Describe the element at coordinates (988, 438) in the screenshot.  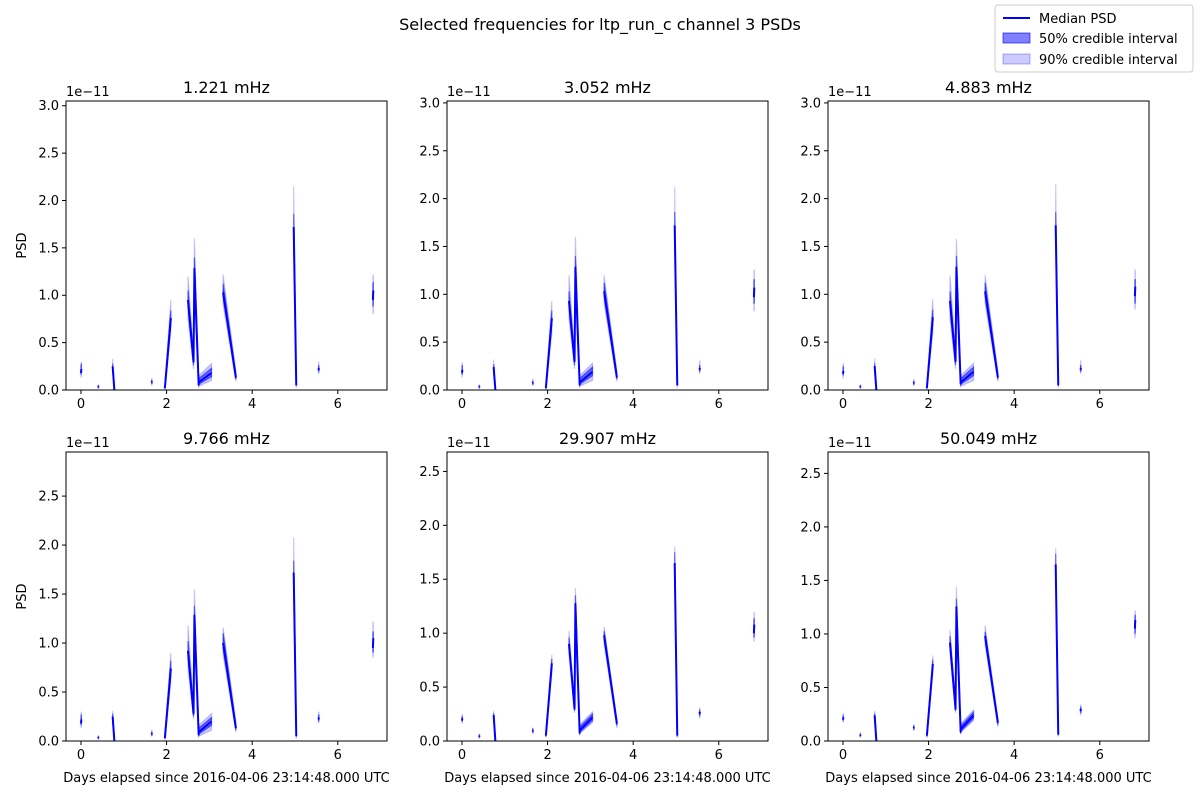
I see `subplot-title: 50.049 mHz` at that location.